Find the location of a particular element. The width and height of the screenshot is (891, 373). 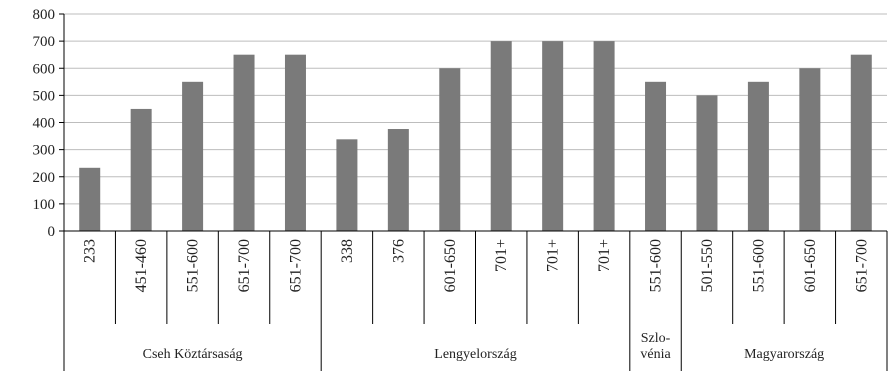

group-label: Lengyelország is located at coordinates (475, 354).